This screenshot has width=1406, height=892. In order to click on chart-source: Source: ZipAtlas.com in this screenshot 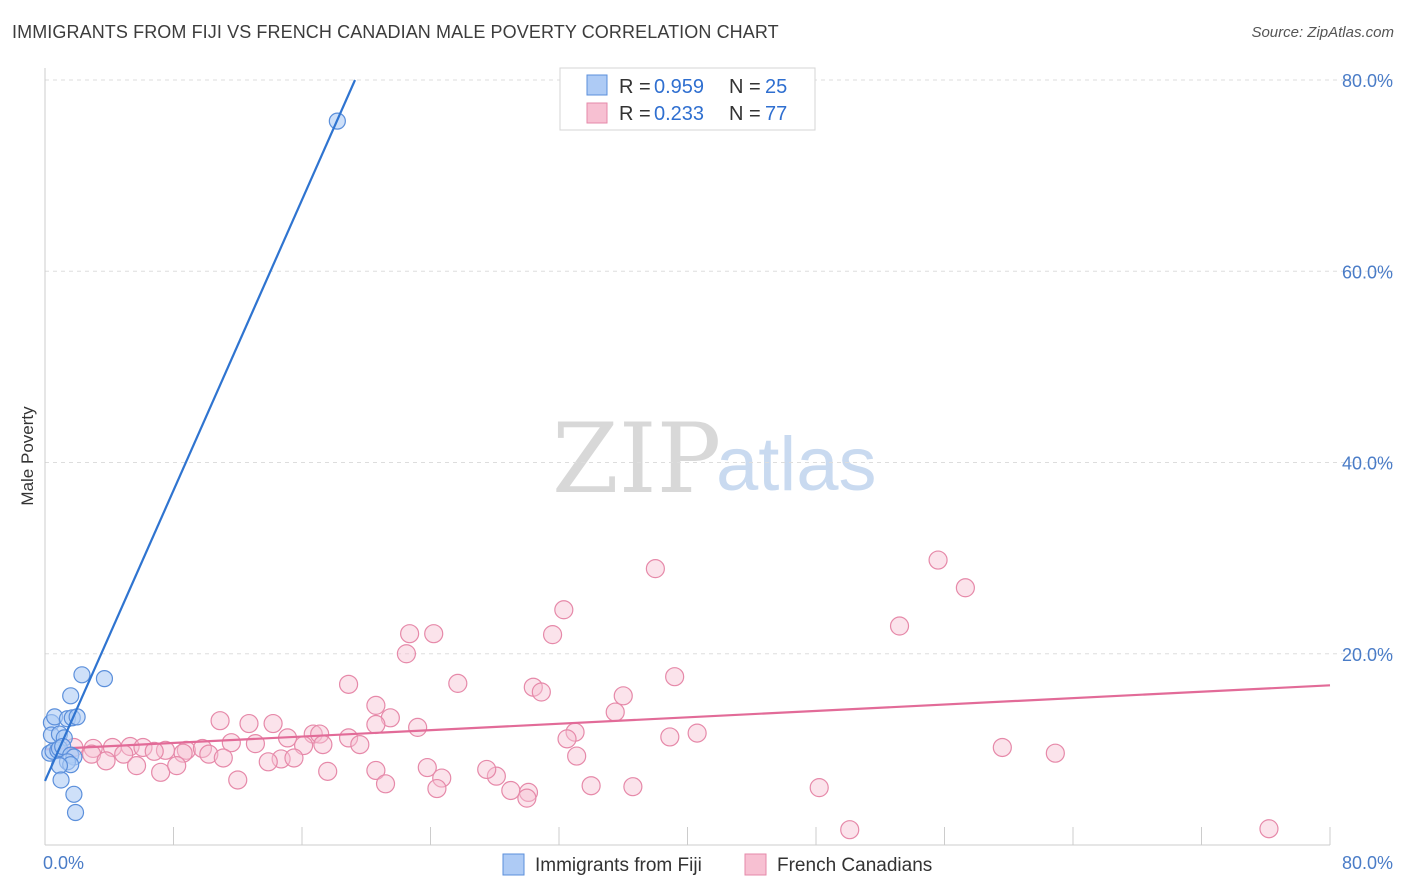, I will do `click(1322, 32)`.